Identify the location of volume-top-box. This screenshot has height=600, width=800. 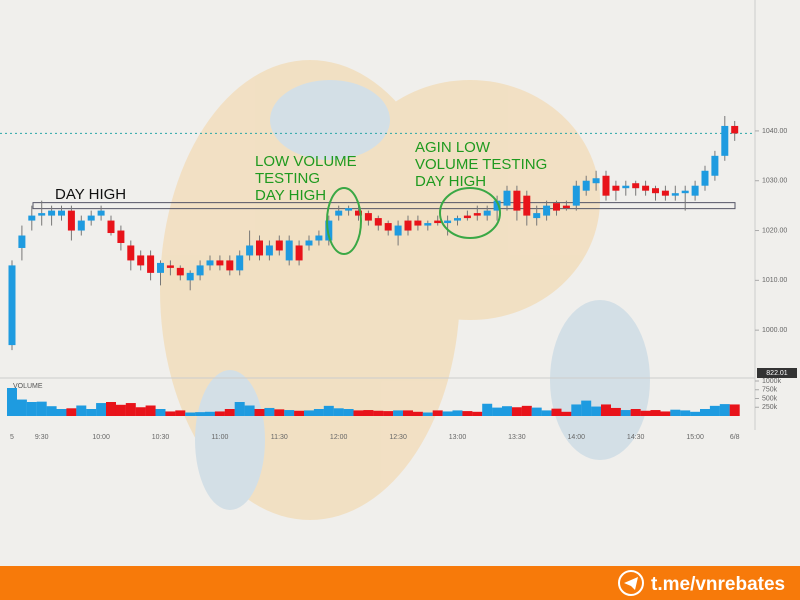
(777, 373).